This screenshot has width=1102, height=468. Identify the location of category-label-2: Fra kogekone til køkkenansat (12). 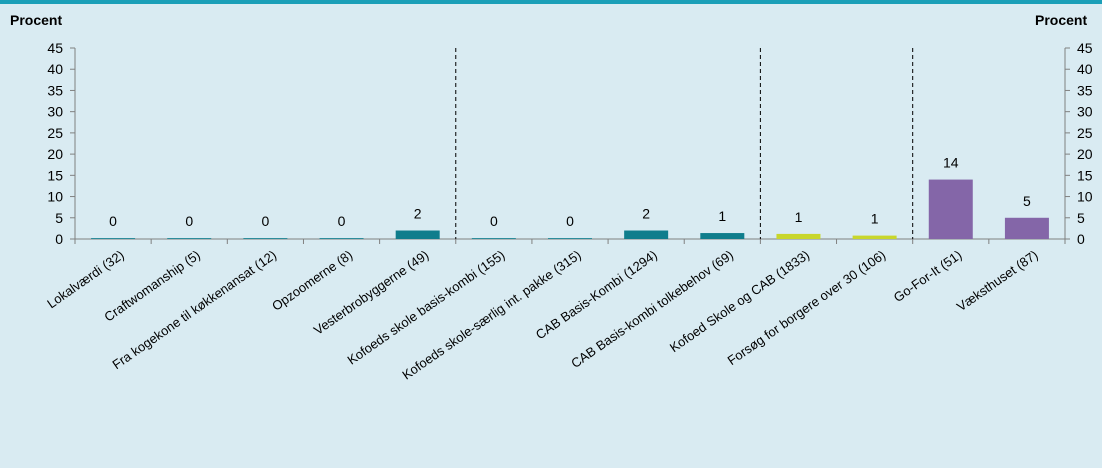
(194, 309).